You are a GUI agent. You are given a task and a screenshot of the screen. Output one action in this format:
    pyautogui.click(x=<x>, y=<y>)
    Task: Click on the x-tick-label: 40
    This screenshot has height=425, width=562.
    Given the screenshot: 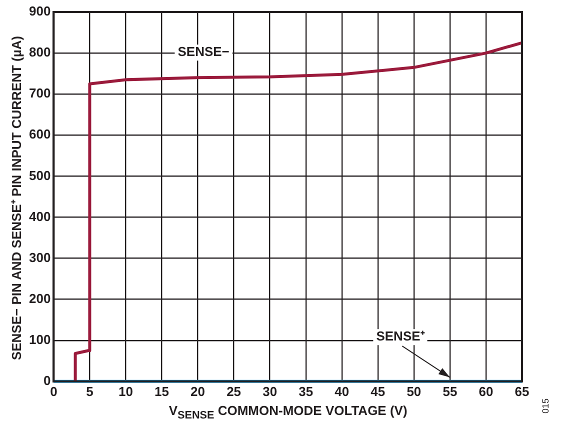 What is the action you would take?
    pyautogui.click(x=342, y=391)
    